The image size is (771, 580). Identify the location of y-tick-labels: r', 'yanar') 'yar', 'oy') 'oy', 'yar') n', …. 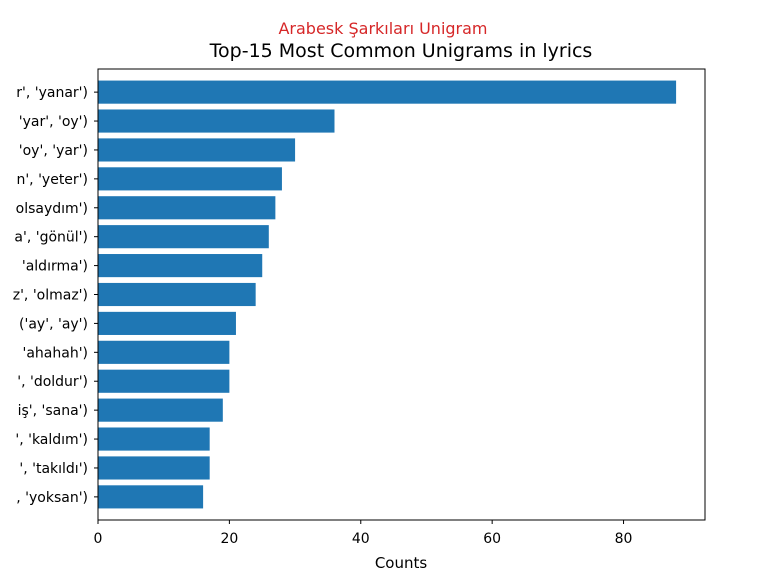
(55, 295).